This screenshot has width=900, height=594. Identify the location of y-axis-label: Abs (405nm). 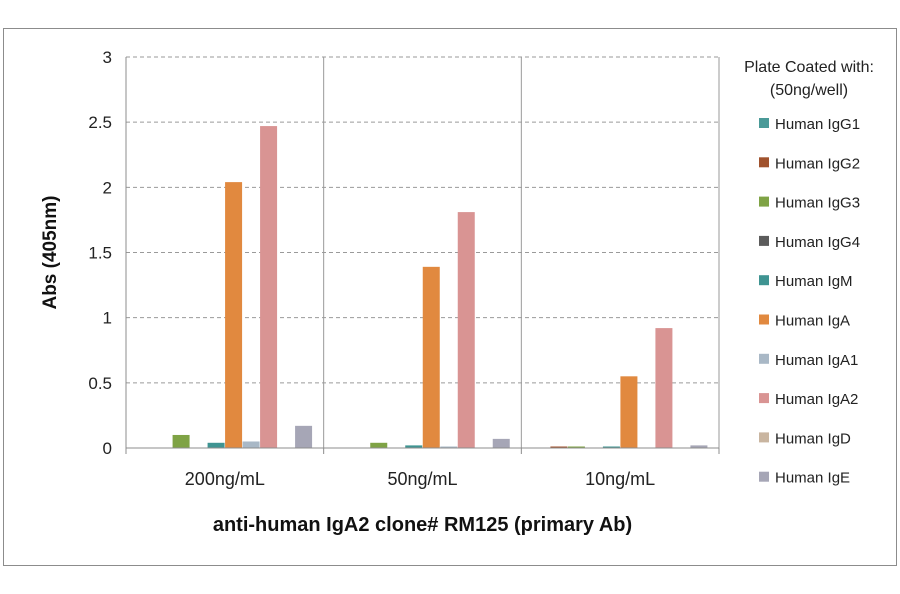
(50, 252).